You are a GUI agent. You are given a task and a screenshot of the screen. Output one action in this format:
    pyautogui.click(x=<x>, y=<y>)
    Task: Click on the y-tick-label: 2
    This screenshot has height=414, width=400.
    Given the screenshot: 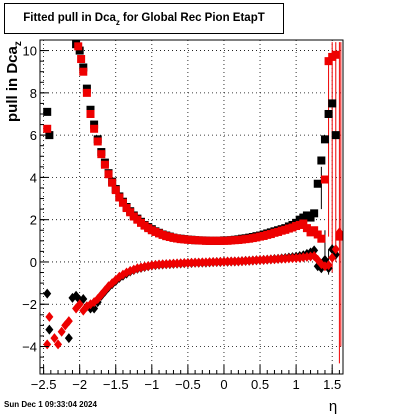 What is the action you would take?
    pyautogui.click(x=33, y=220)
    